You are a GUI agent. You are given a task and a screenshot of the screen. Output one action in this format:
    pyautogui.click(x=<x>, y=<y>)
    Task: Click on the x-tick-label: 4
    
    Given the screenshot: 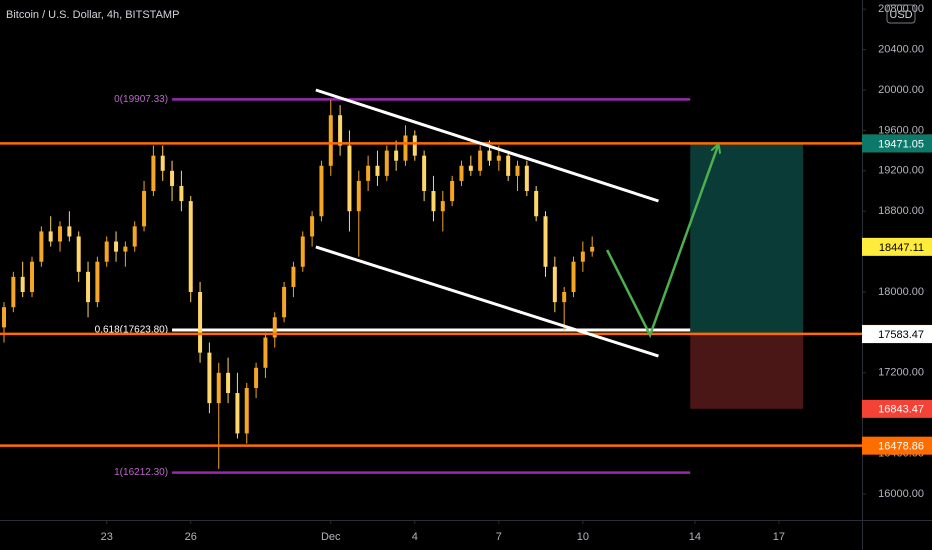 What is the action you would take?
    pyautogui.click(x=415, y=537)
    